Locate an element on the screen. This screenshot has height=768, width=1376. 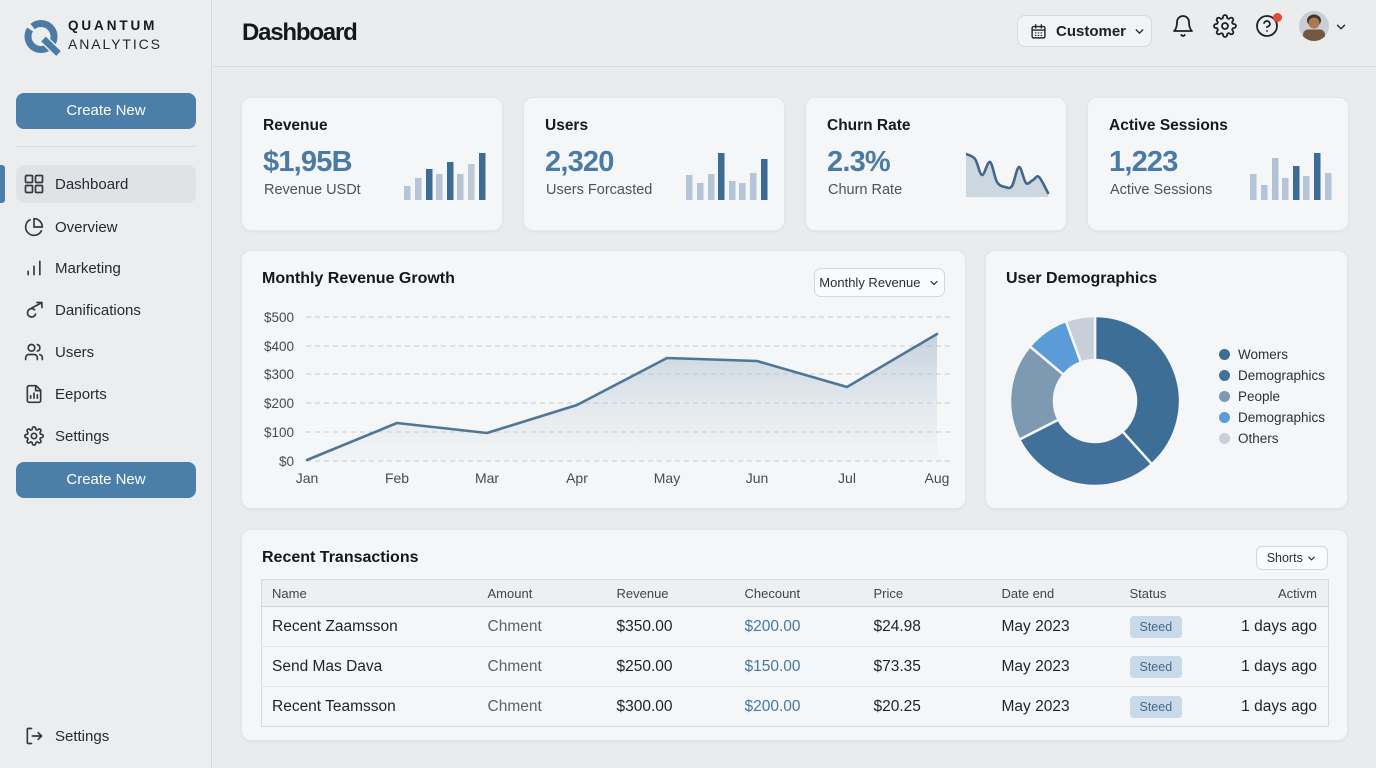
svg-text: $300 is located at coordinates (279, 374).